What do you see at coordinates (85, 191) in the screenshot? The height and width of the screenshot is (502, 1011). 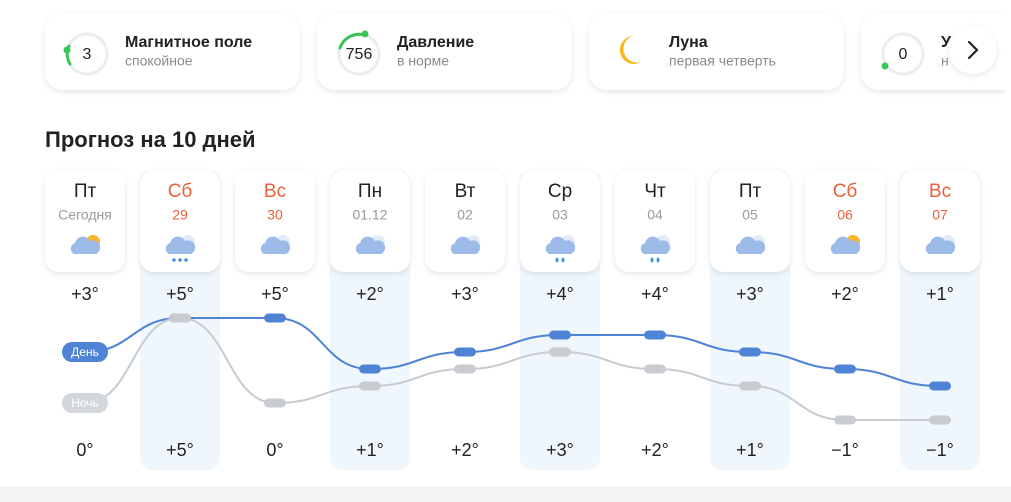 I see `weekday: Пт` at bounding box center [85, 191].